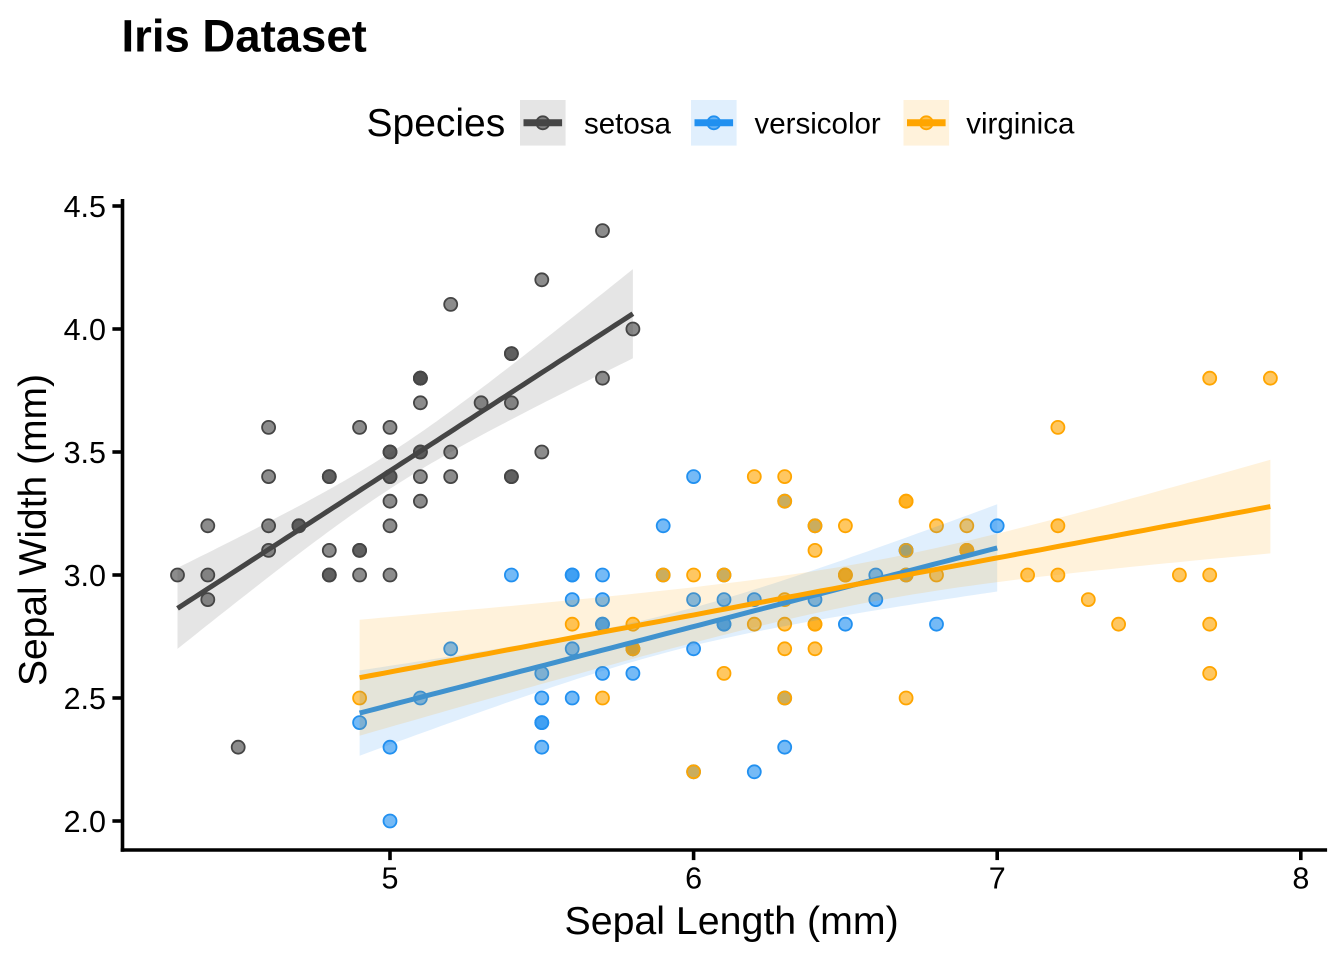  What do you see at coordinates (85, 453) in the screenshot?
I see `svg-text: 3.5` at bounding box center [85, 453].